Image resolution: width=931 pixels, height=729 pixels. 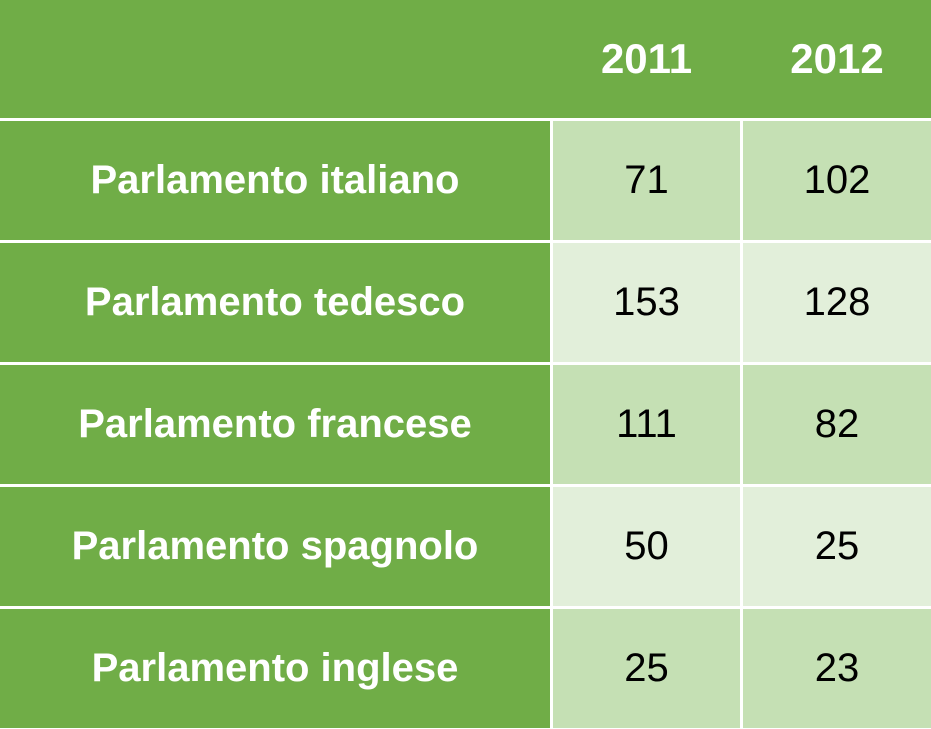 What do you see at coordinates (646, 424) in the screenshot?
I see `value-cell: 111` at bounding box center [646, 424].